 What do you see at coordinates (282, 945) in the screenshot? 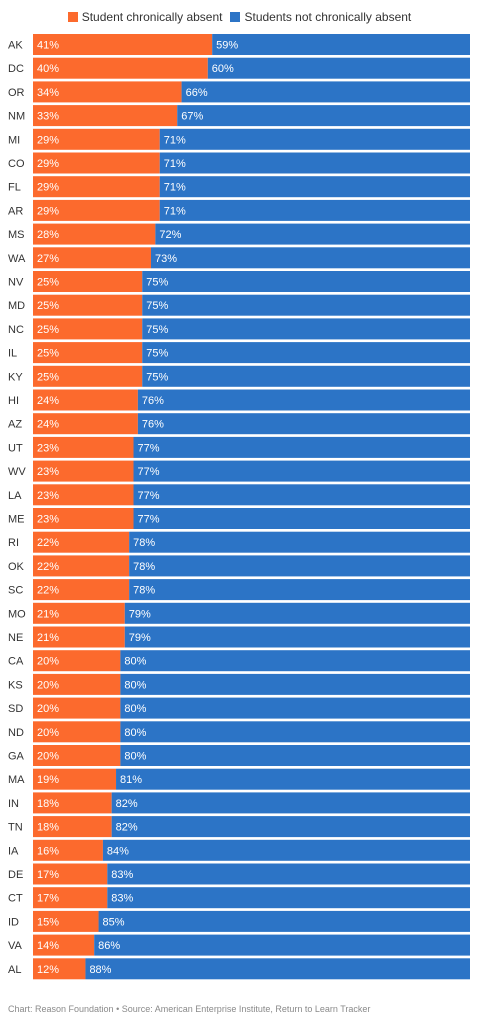
I see `bar-not-absent-va` at bounding box center [282, 945].